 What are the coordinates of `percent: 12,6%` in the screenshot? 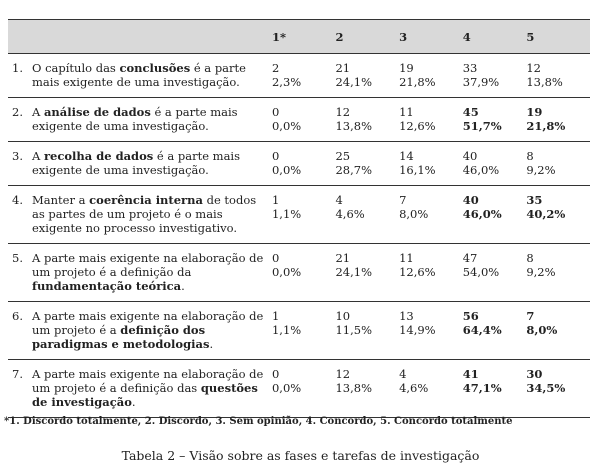 It's located at (417, 272).